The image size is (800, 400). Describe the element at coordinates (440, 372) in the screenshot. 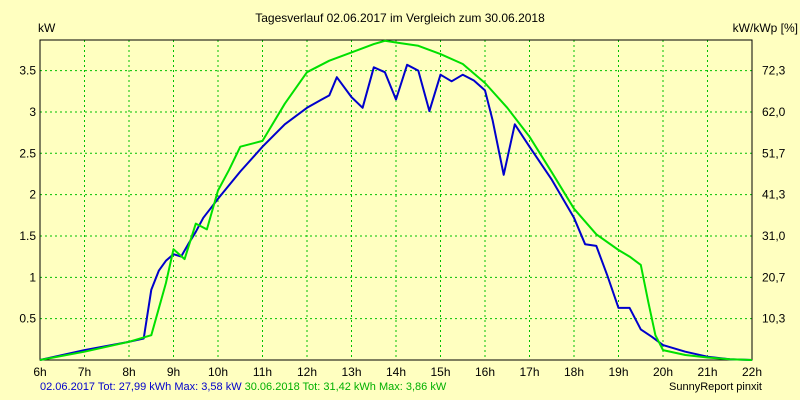

I see `x-tick-label: 15h` at that location.